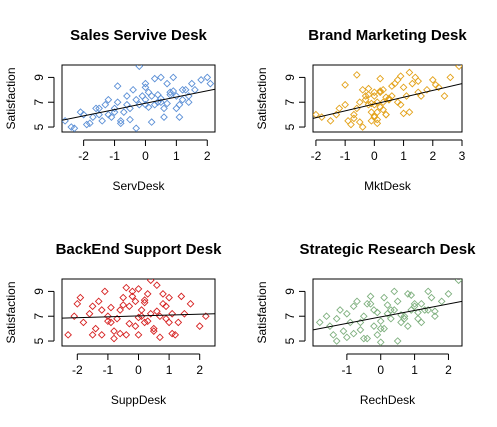 Image resolution: width=497 pixels, height=427 pixels. What do you see at coordinates (290, 291) in the screenshot?
I see `strategic-research-y-tick-label: 9` at bounding box center [290, 291].